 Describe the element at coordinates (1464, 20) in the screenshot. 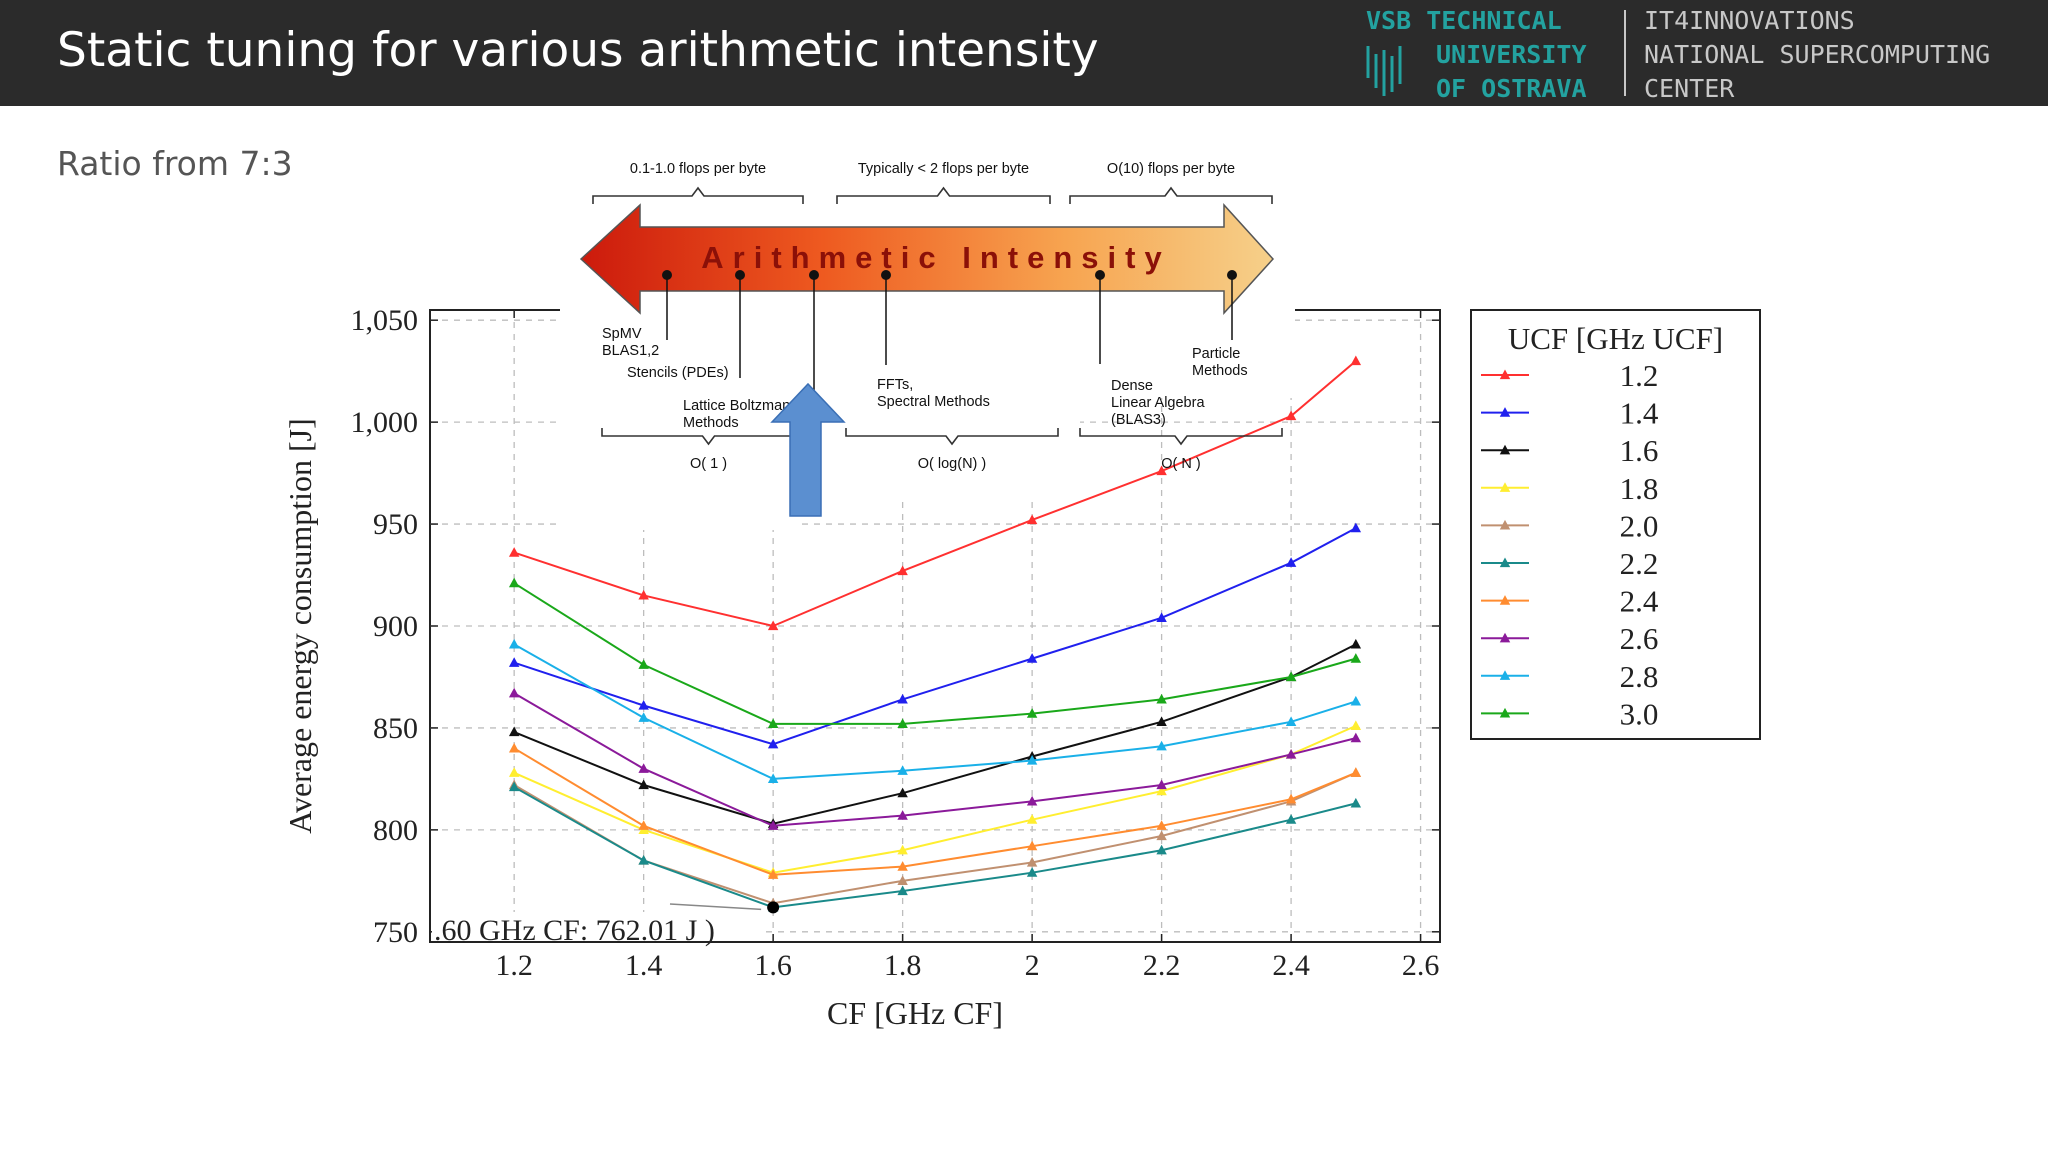

I see `logo-text-left: VSB TECHNICAL` at that location.